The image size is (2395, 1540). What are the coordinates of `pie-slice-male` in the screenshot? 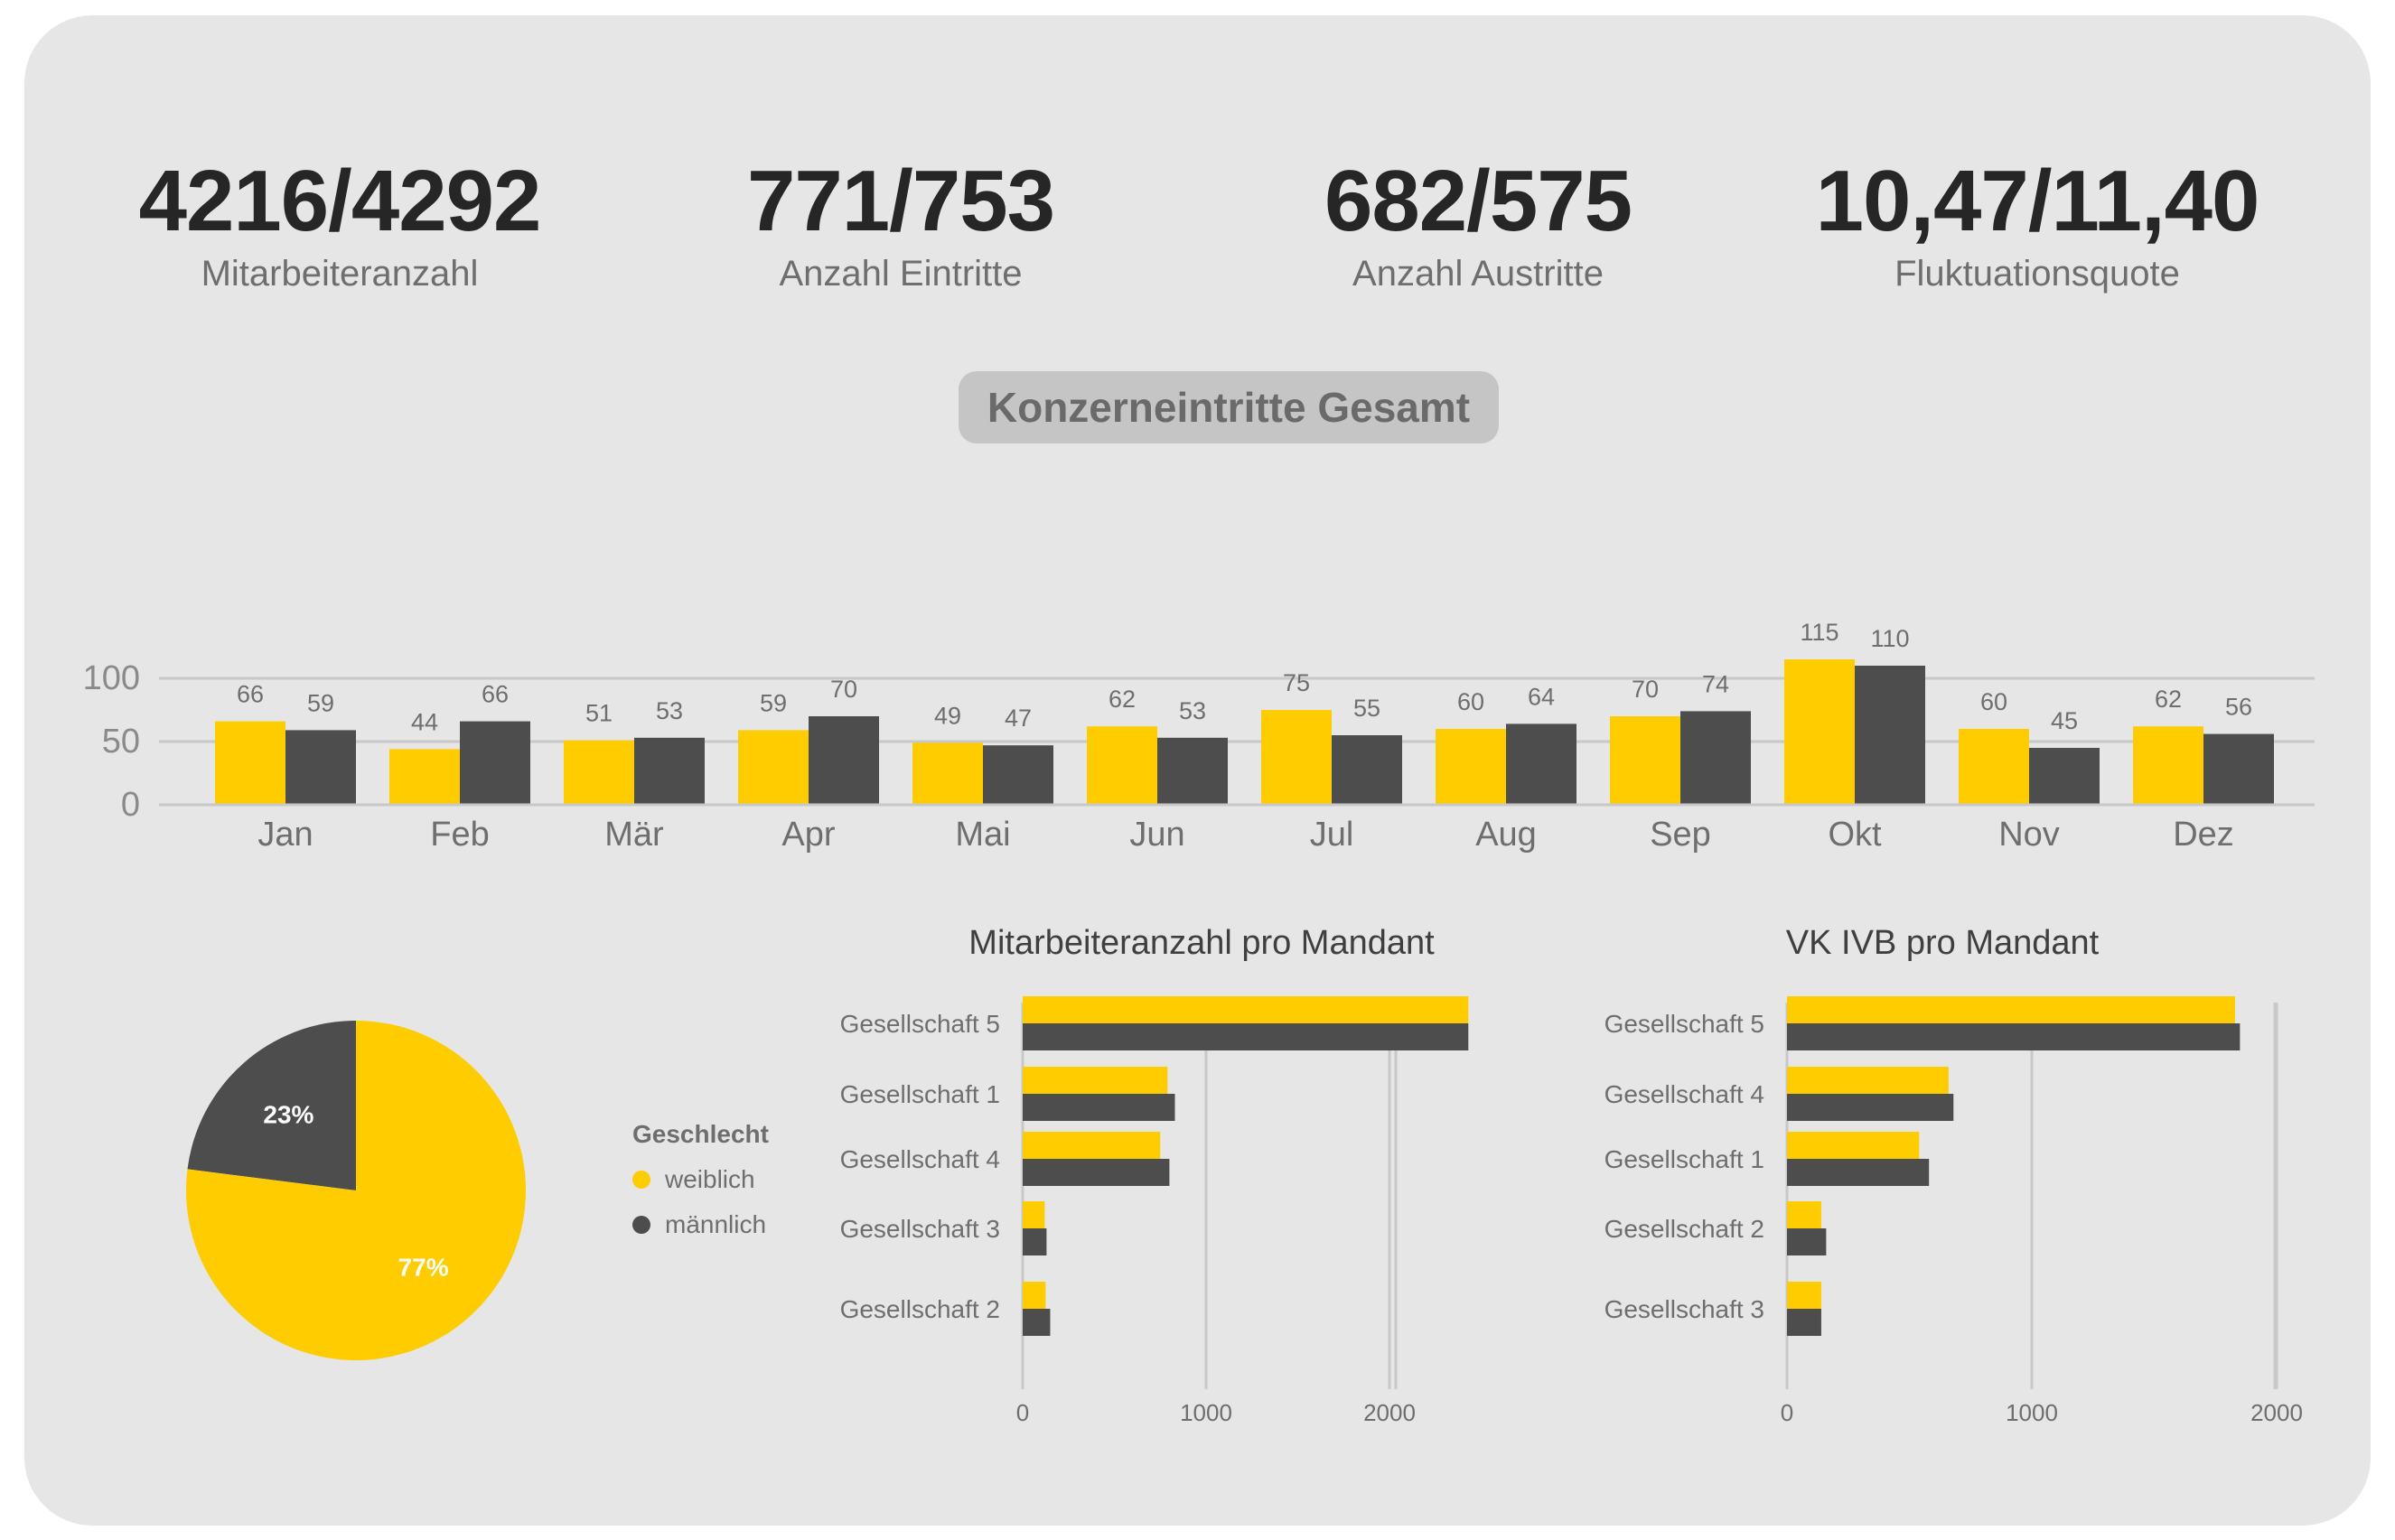 It's located at (271, 1105).